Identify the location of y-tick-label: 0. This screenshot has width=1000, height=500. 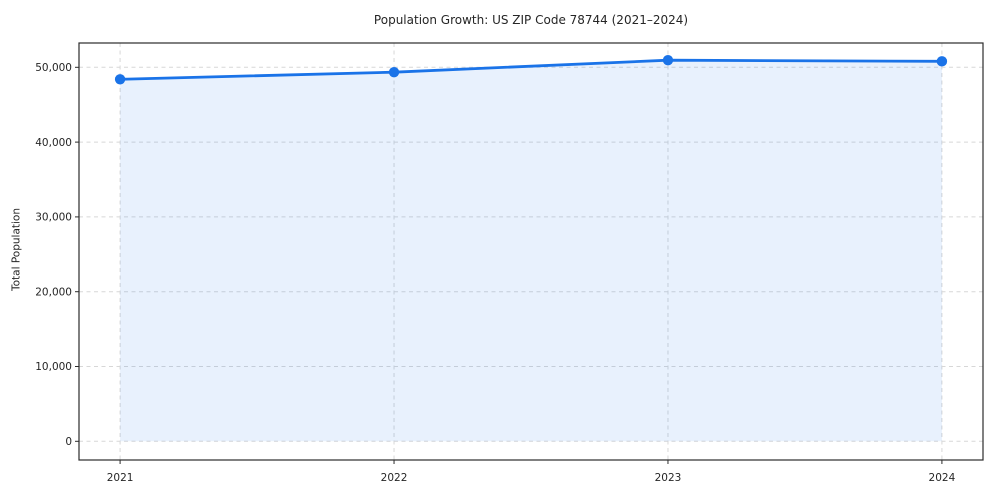
(68, 442).